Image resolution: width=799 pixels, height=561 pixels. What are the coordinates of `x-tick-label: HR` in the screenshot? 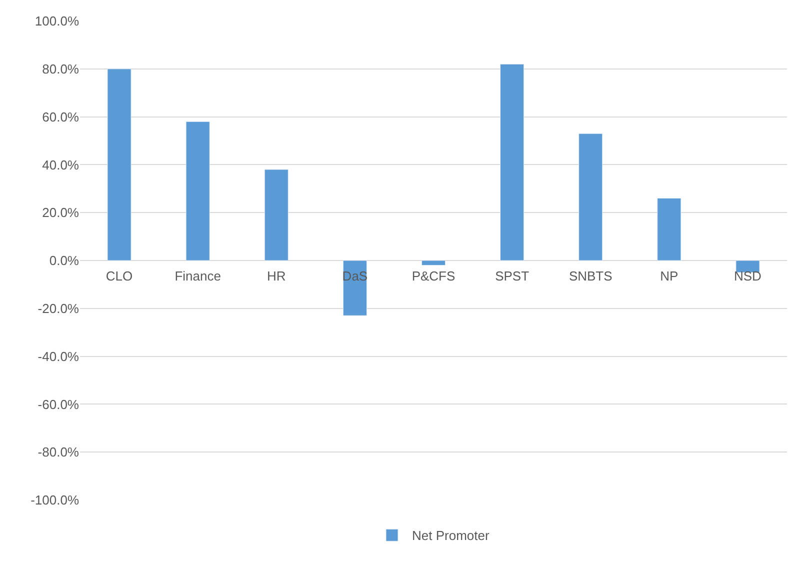 It's located at (276, 276).